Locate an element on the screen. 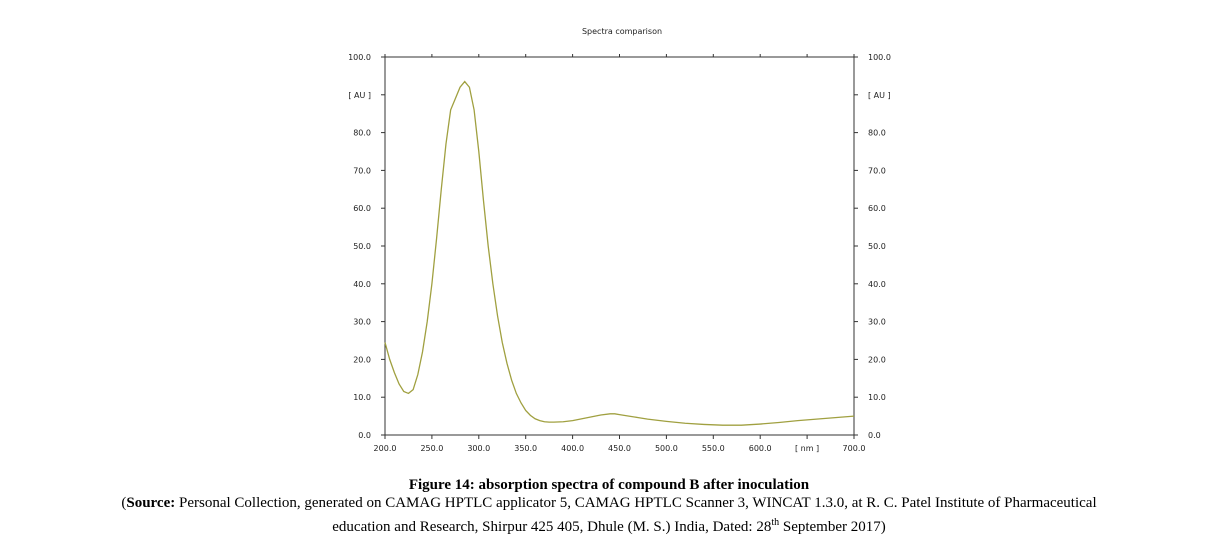 This screenshot has height=546, width=1218. x-tick-label: 450.0 is located at coordinates (619, 448).